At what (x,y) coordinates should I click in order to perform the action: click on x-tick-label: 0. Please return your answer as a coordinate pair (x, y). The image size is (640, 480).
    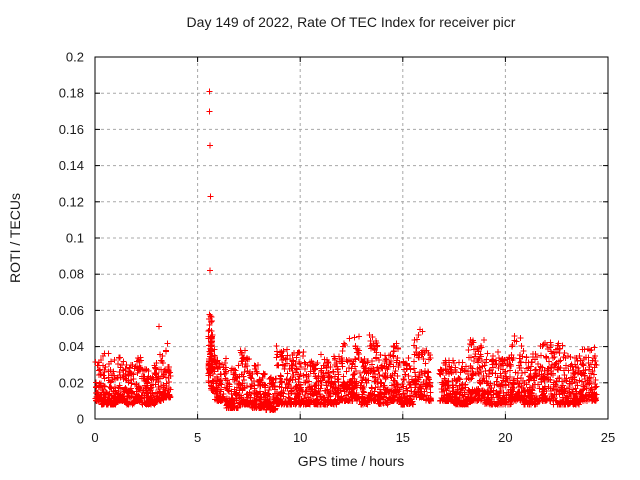
    Looking at the image, I should click on (94, 437).